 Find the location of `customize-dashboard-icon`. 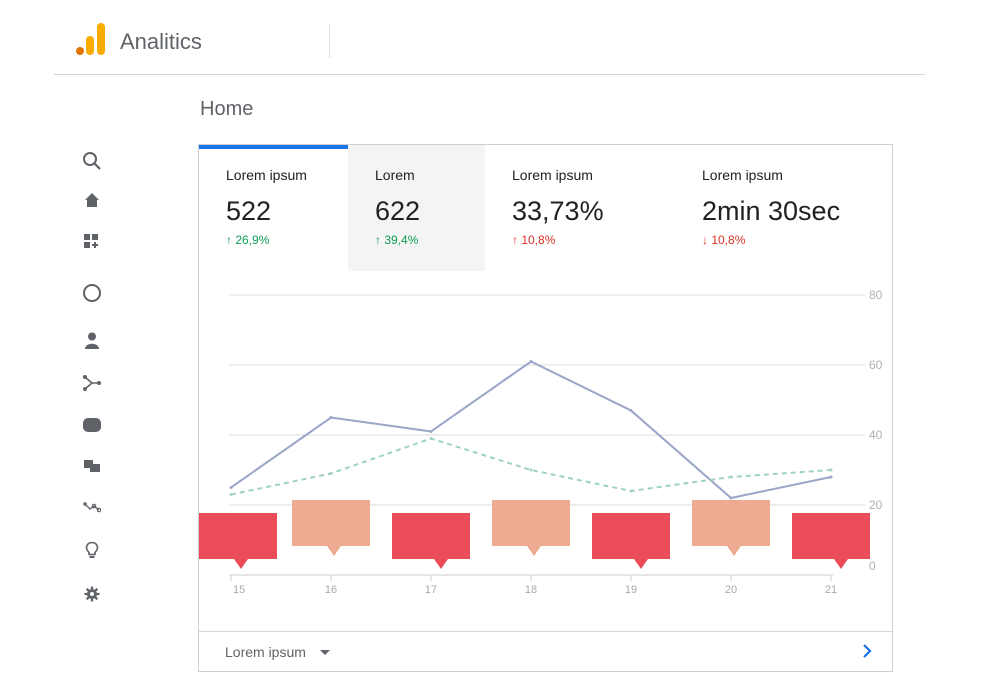

customize-dashboard-icon is located at coordinates (92, 241).